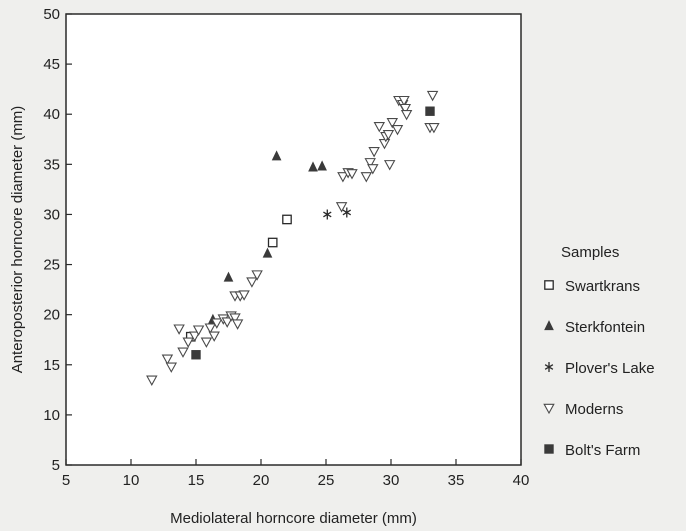  What do you see at coordinates (296, 474) in the screenshot?
I see `x-axis: 5 10 15 20 25 30 35 40` at bounding box center [296, 474].